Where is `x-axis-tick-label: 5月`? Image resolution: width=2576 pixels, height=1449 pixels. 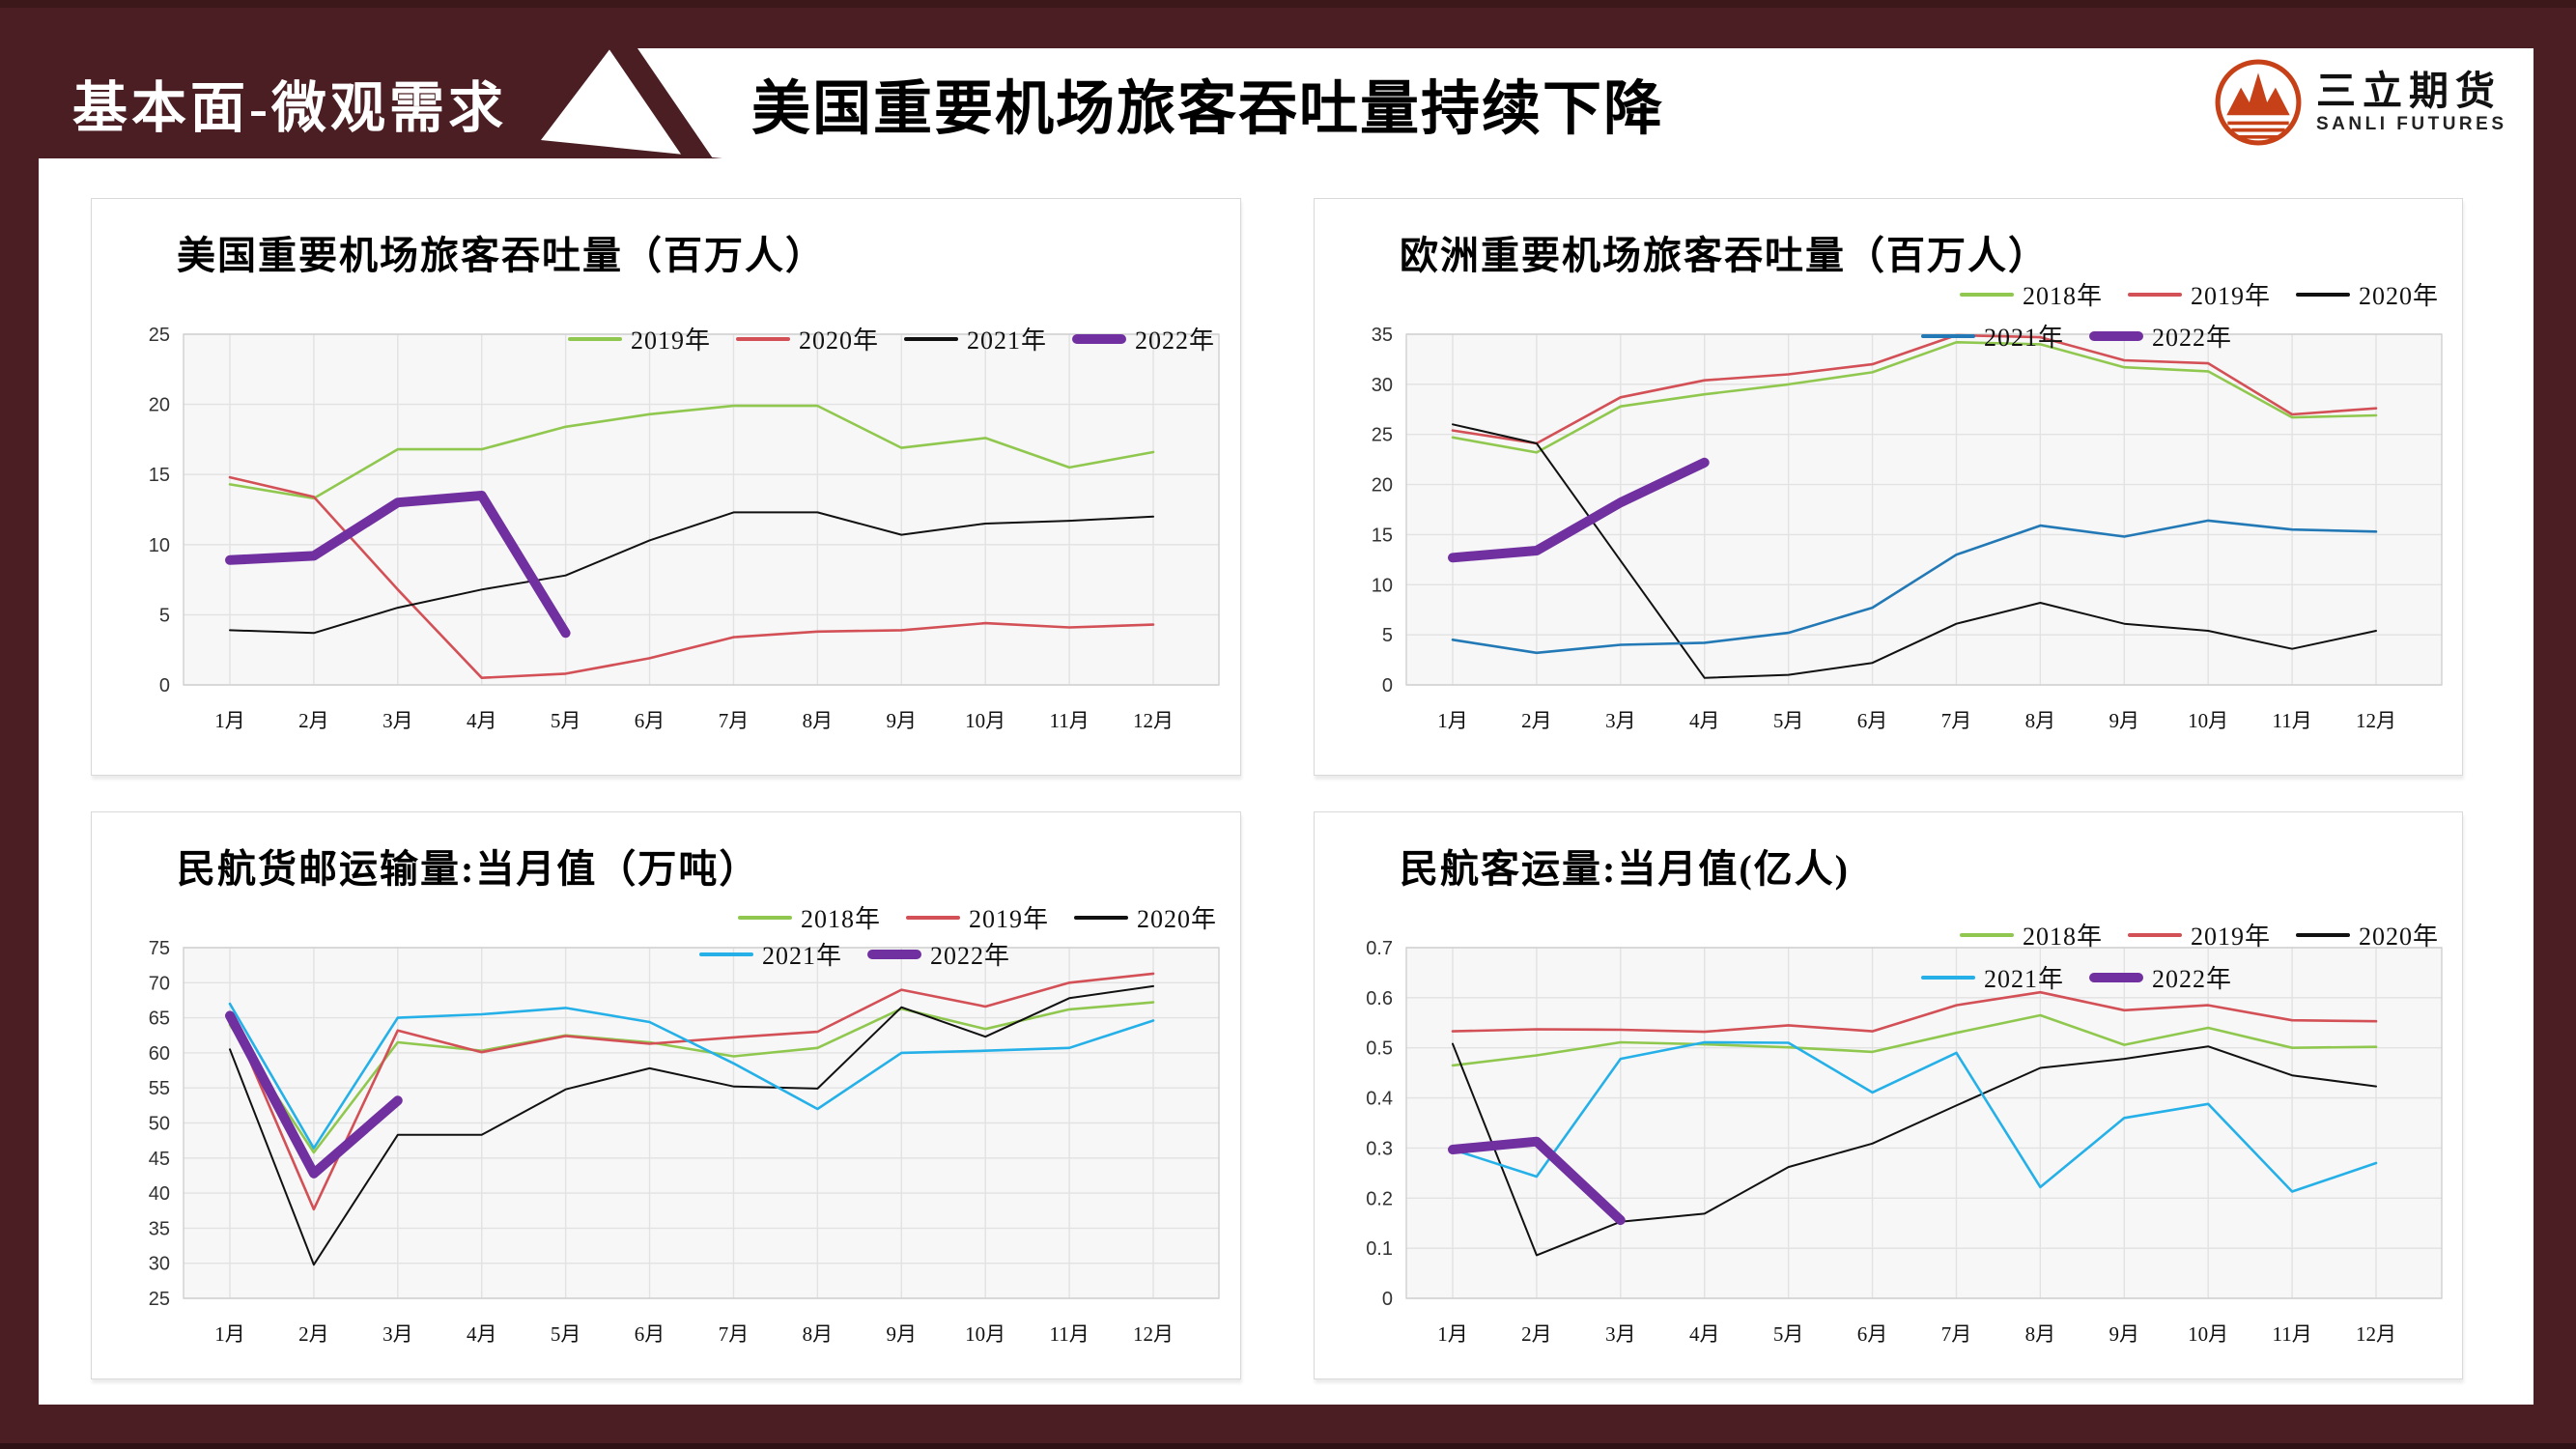
x-axis-tick-label: 5月 is located at coordinates (1788, 720).